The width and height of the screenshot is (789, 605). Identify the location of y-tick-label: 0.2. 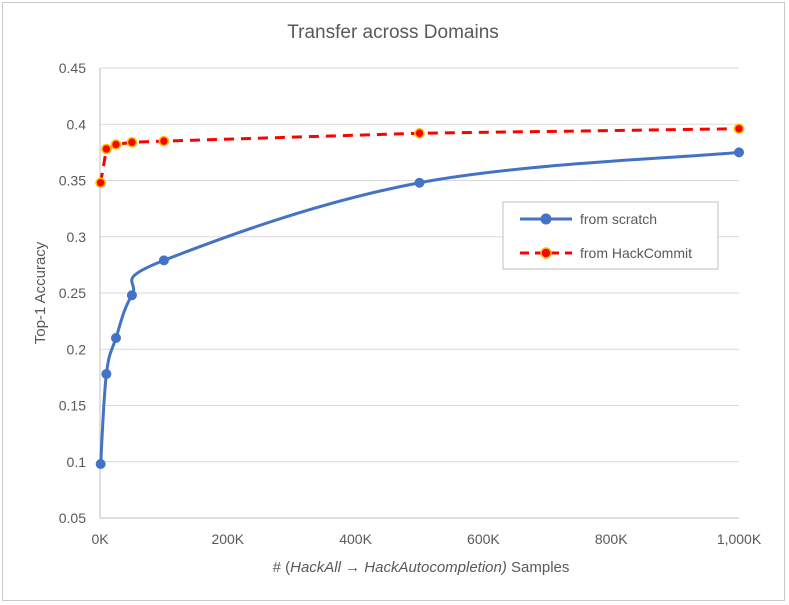
(77, 349).